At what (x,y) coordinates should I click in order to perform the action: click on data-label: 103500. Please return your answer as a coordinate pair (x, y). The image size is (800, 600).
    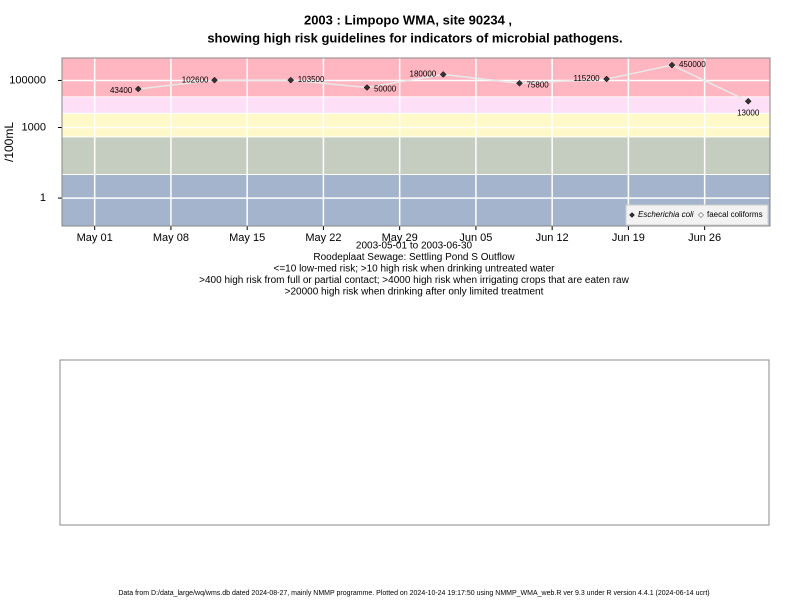
    Looking at the image, I should click on (311, 79).